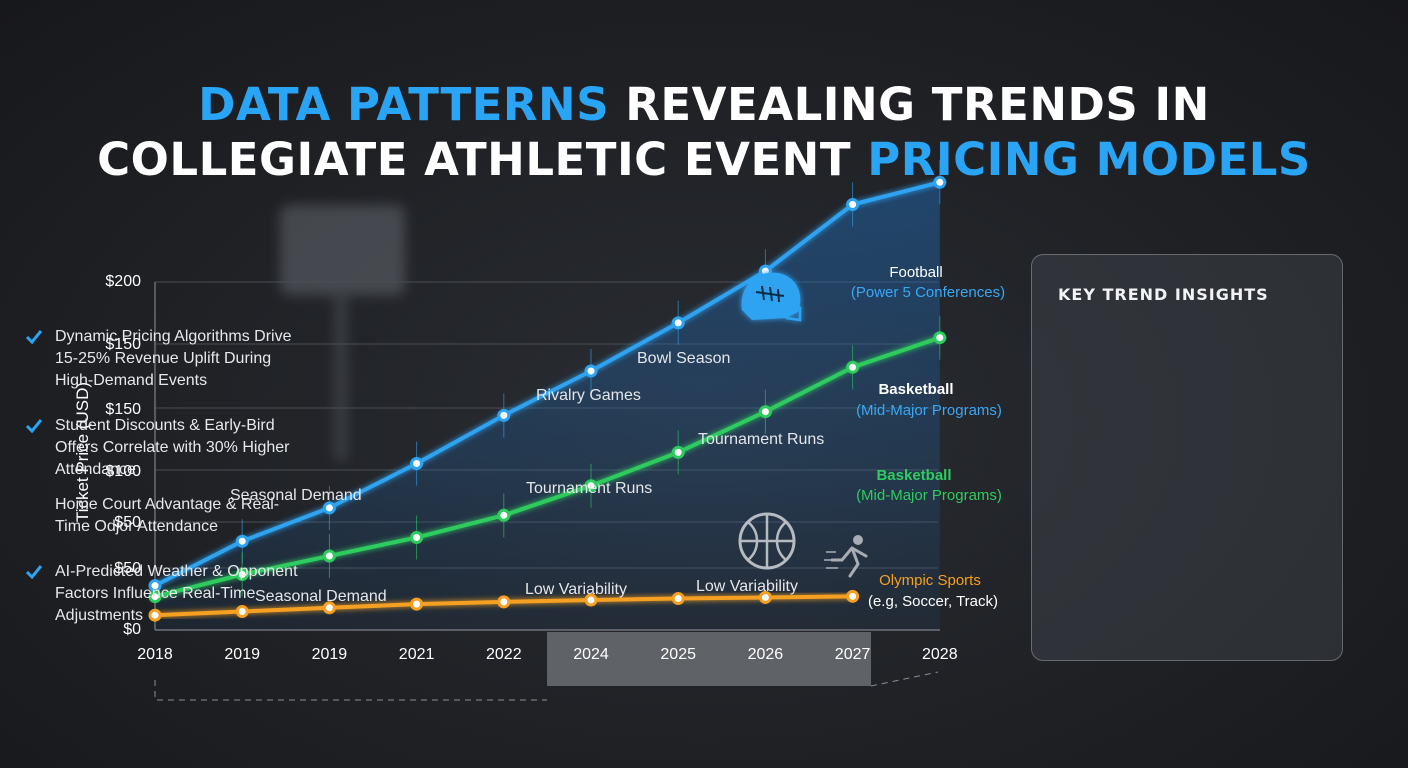  Describe the element at coordinates (504, 654) in the screenshot. I see `x-tick-label: 2022` at that location.